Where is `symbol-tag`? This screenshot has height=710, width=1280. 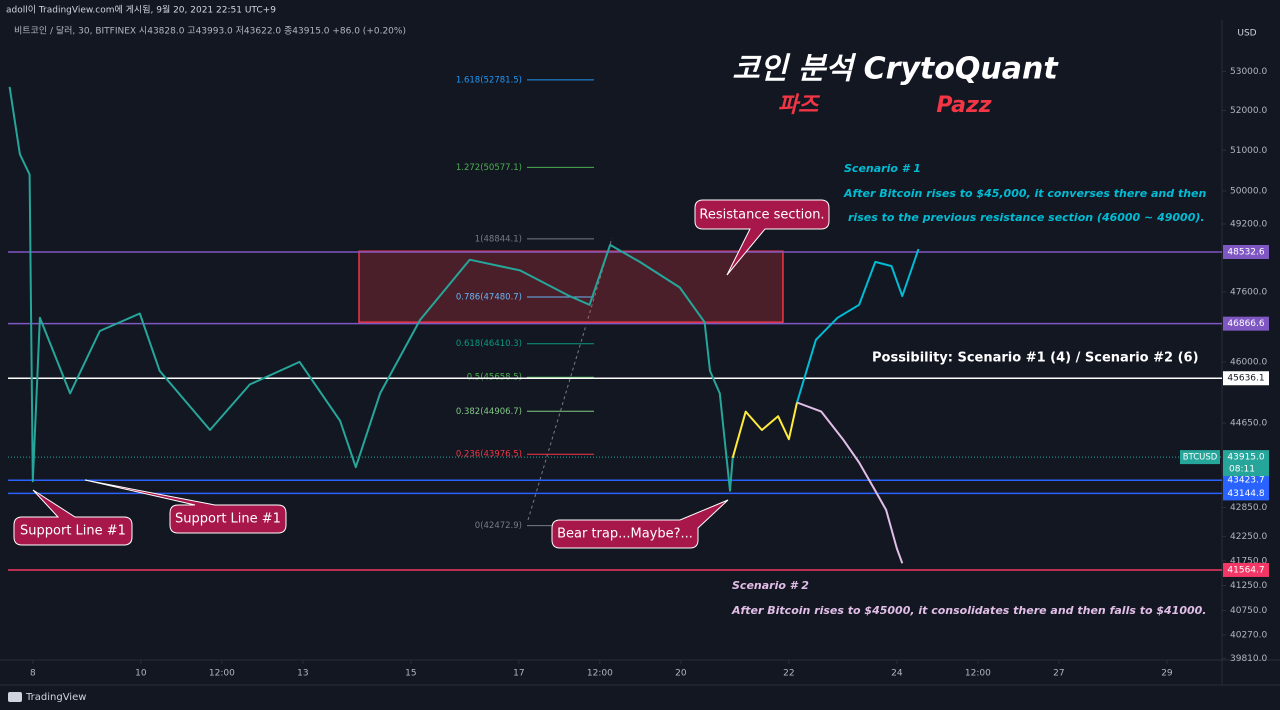 symbol-tag is located at coordinates (1200, 457).